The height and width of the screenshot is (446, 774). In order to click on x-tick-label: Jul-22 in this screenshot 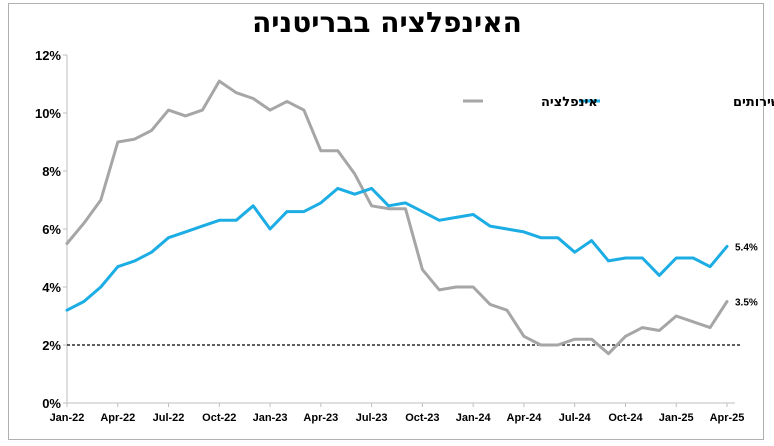, I will do `click(169, 418)`.